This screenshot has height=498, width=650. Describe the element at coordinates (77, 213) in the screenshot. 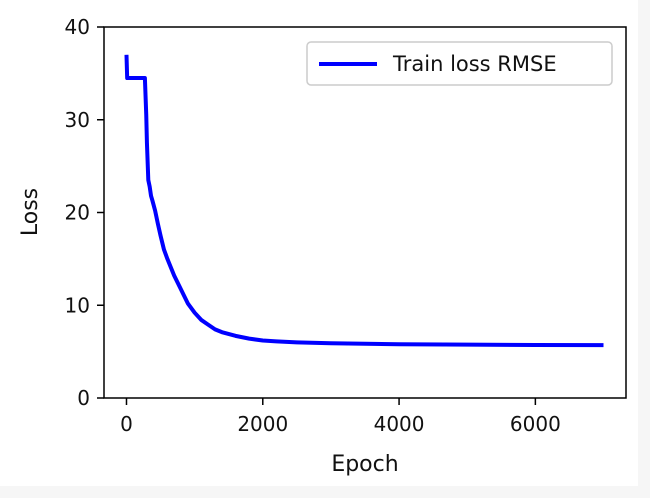

I see `y-tick-label: 20` at that location.